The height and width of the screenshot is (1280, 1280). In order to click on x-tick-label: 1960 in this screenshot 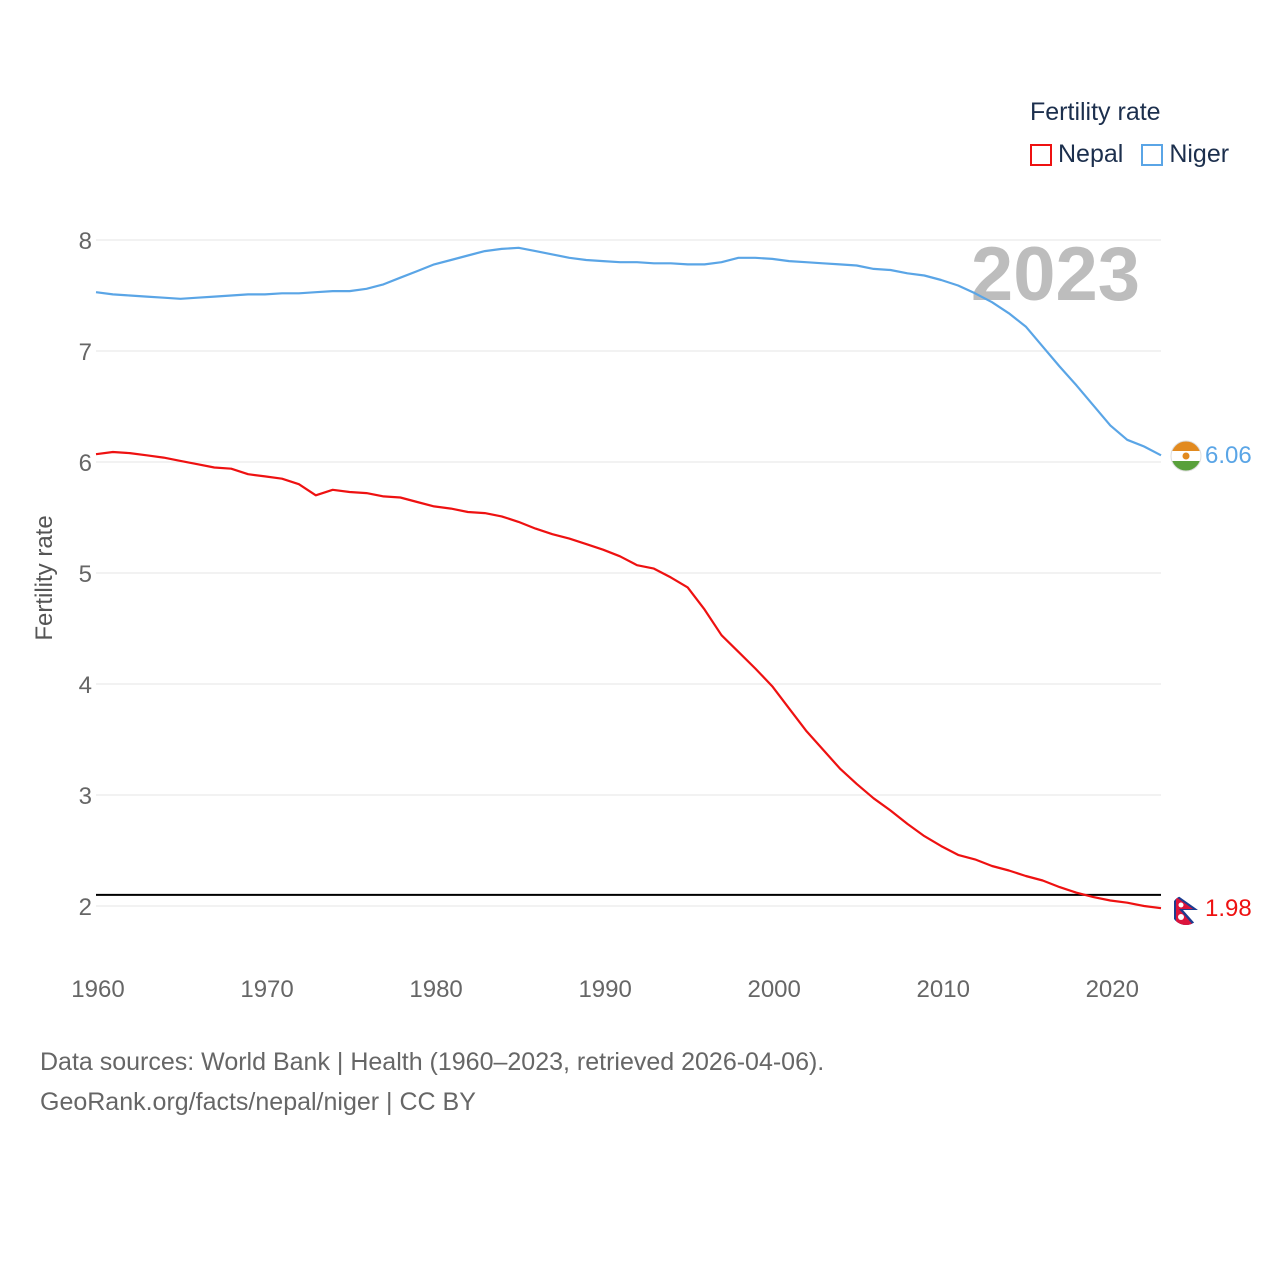, I will do `click(97, 989)`.